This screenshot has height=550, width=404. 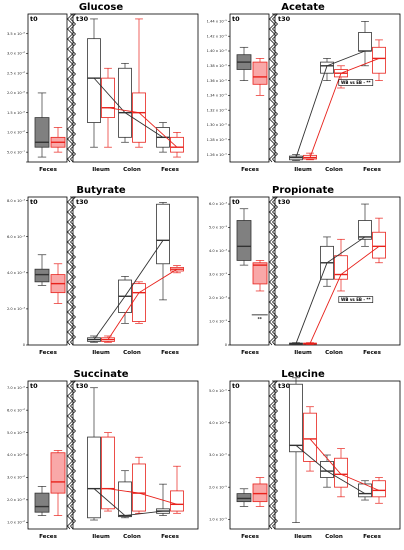 What do you see at coordinates (303, 190) in the screenshot?
I see `panel-title: Propionate` at bounding box center [303, 190].